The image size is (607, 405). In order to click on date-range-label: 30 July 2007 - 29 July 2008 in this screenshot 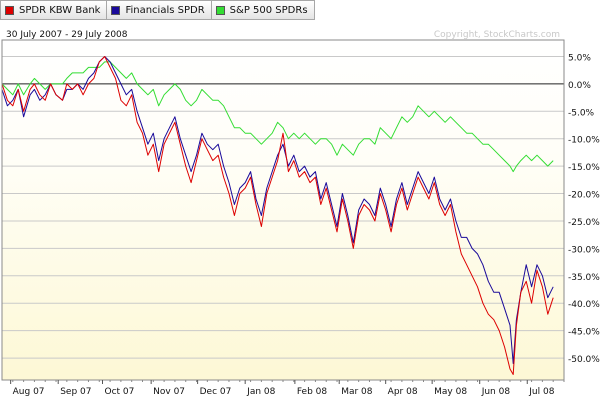, I will do `click(67, 35)`.